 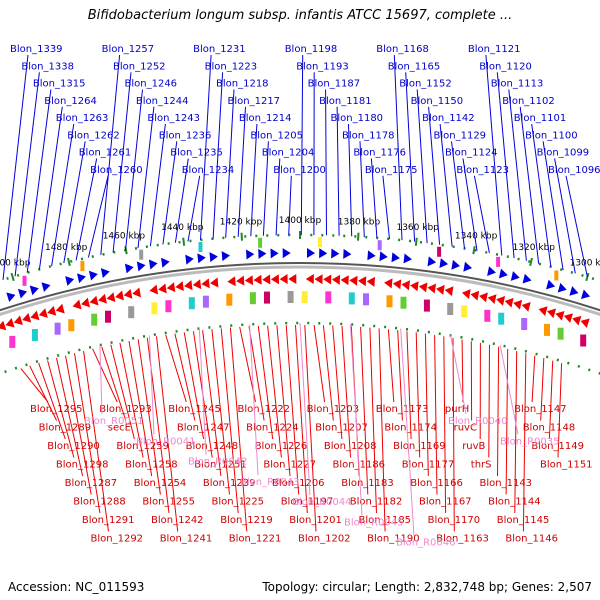 I want to click on scale-tick-label: 1440 kbp, so click(x=182, y=228).